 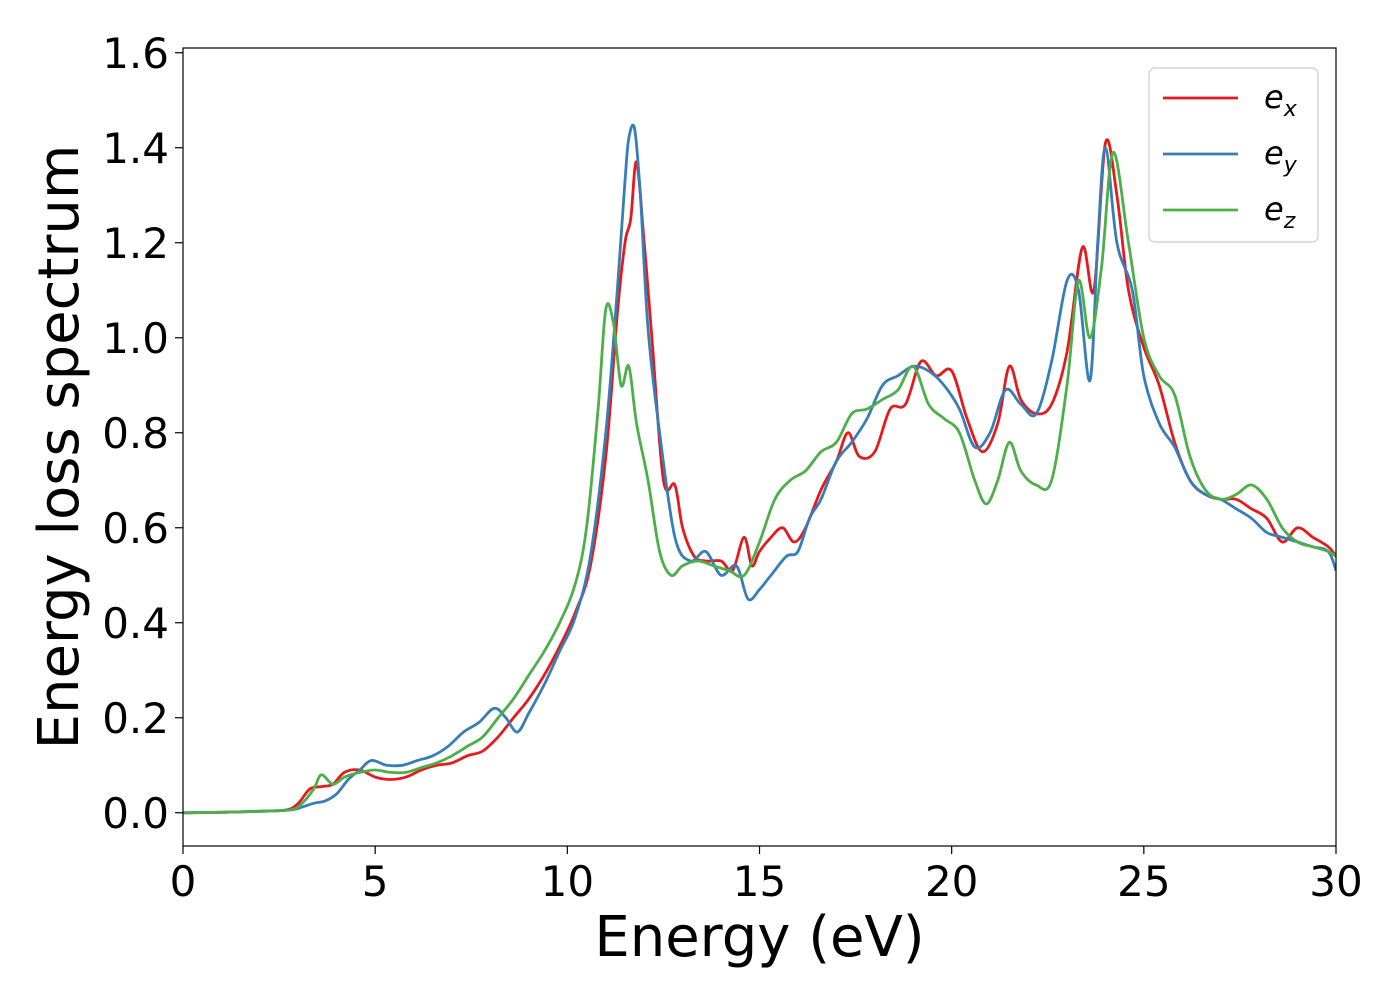 What do you see at coordinates (135, 243) in the screenshot?
I see `y-tick-label: 1.2` at bounding box center [135, 243].